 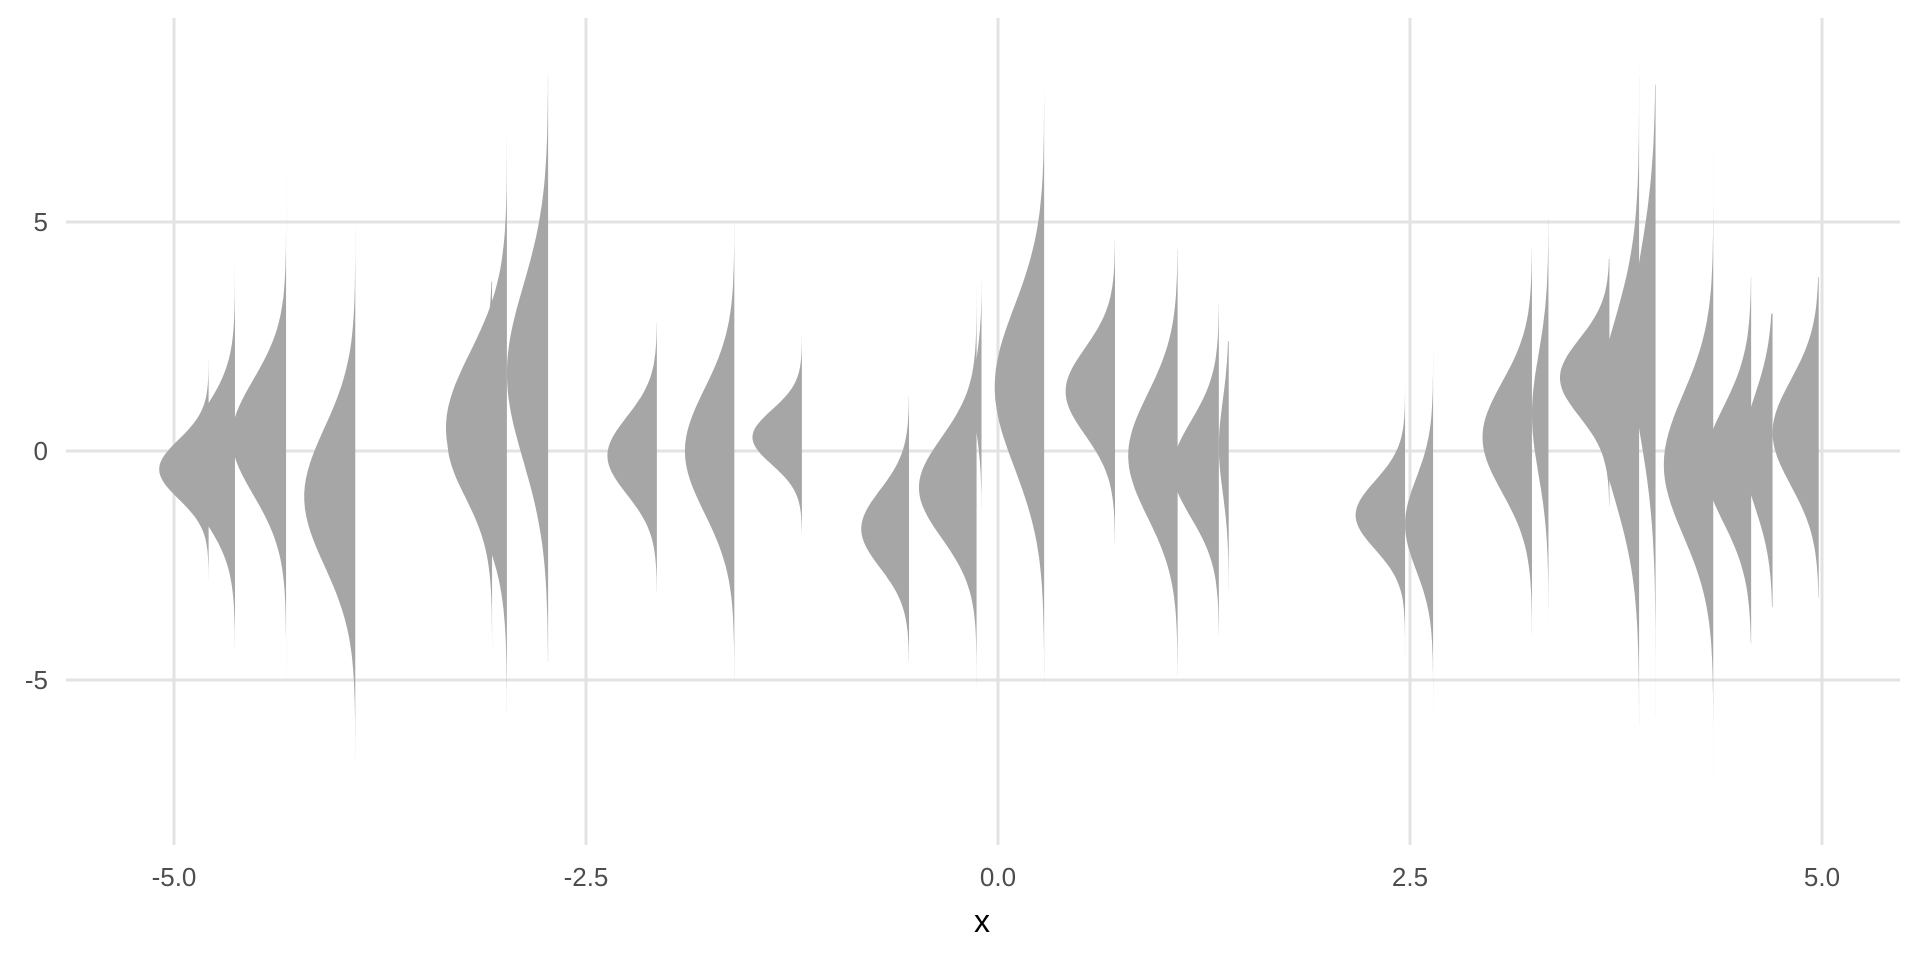 I want to click on x-axis-title: x, so click(x=982, y=921).